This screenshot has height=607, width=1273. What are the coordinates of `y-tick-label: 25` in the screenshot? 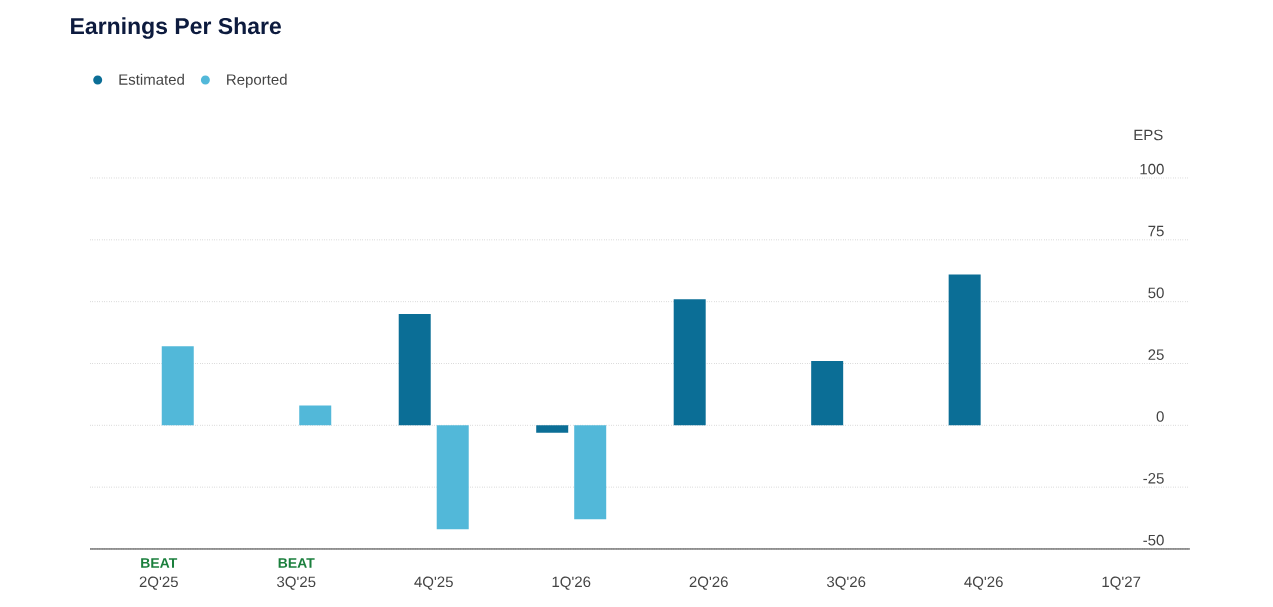 It's located at (1156, 354).